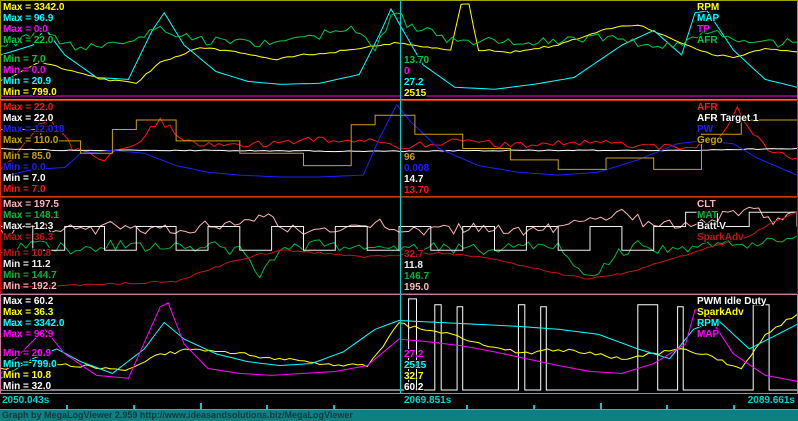 The width and height of the screenshot is (798, 421). What do you see at coordinates (27, 253) in the screenshot?
I see `min-value-label: Min = 10.8` at bounding box center [27, 253].